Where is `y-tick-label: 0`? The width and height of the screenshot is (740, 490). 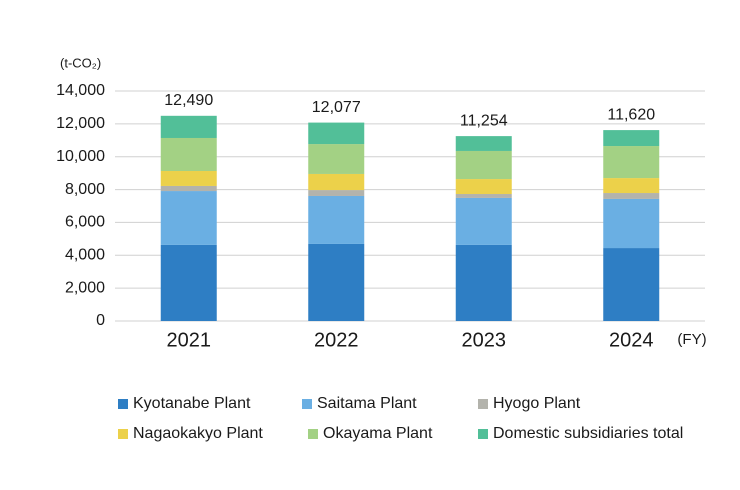
y-tick-label: 0 is located at coordinates (100, 320).